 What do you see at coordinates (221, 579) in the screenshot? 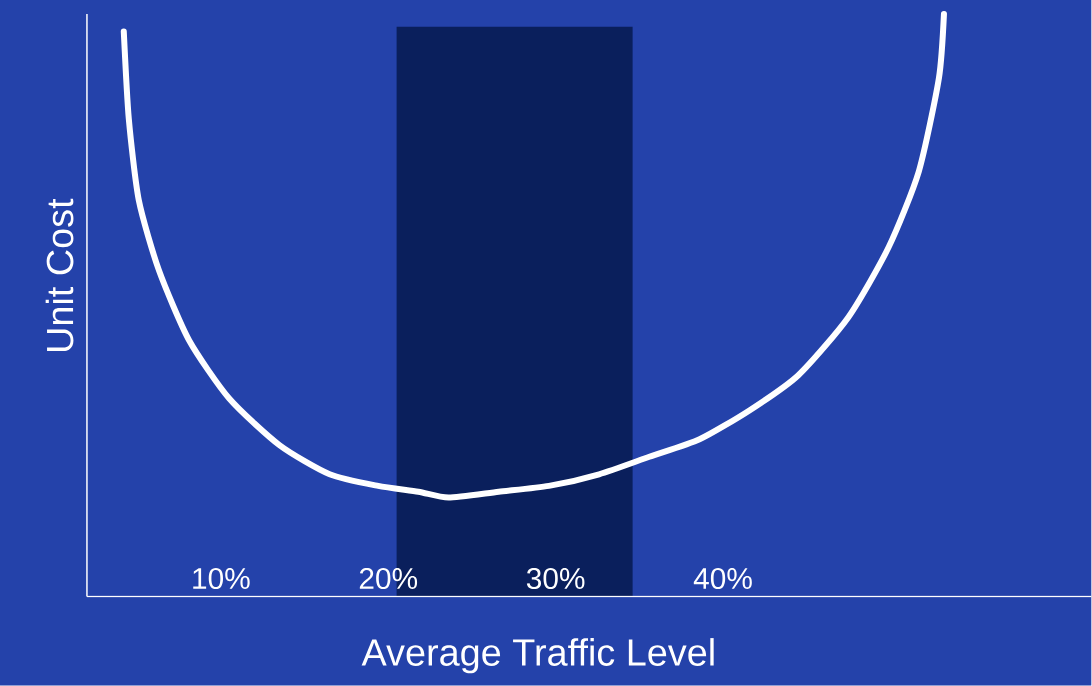
I see `x-tick-label: 10%` at bounding box center [221, 579].